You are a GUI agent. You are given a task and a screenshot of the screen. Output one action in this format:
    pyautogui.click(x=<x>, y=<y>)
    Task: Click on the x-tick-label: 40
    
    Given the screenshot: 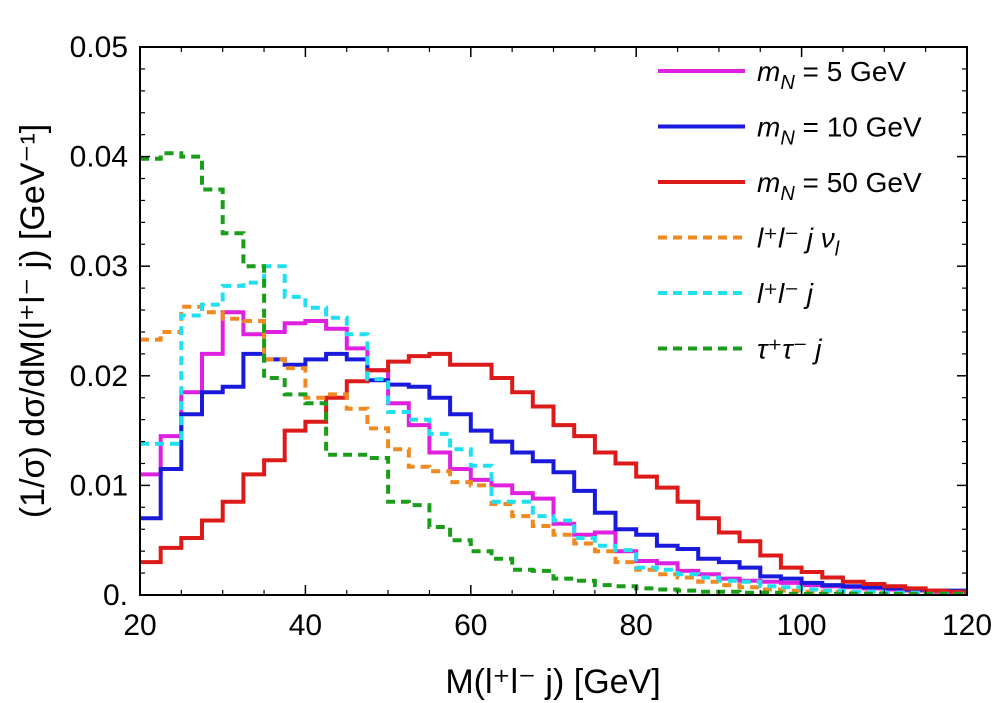 What is the action you would take?
    pyautogui.click(x=305, y=625)
    